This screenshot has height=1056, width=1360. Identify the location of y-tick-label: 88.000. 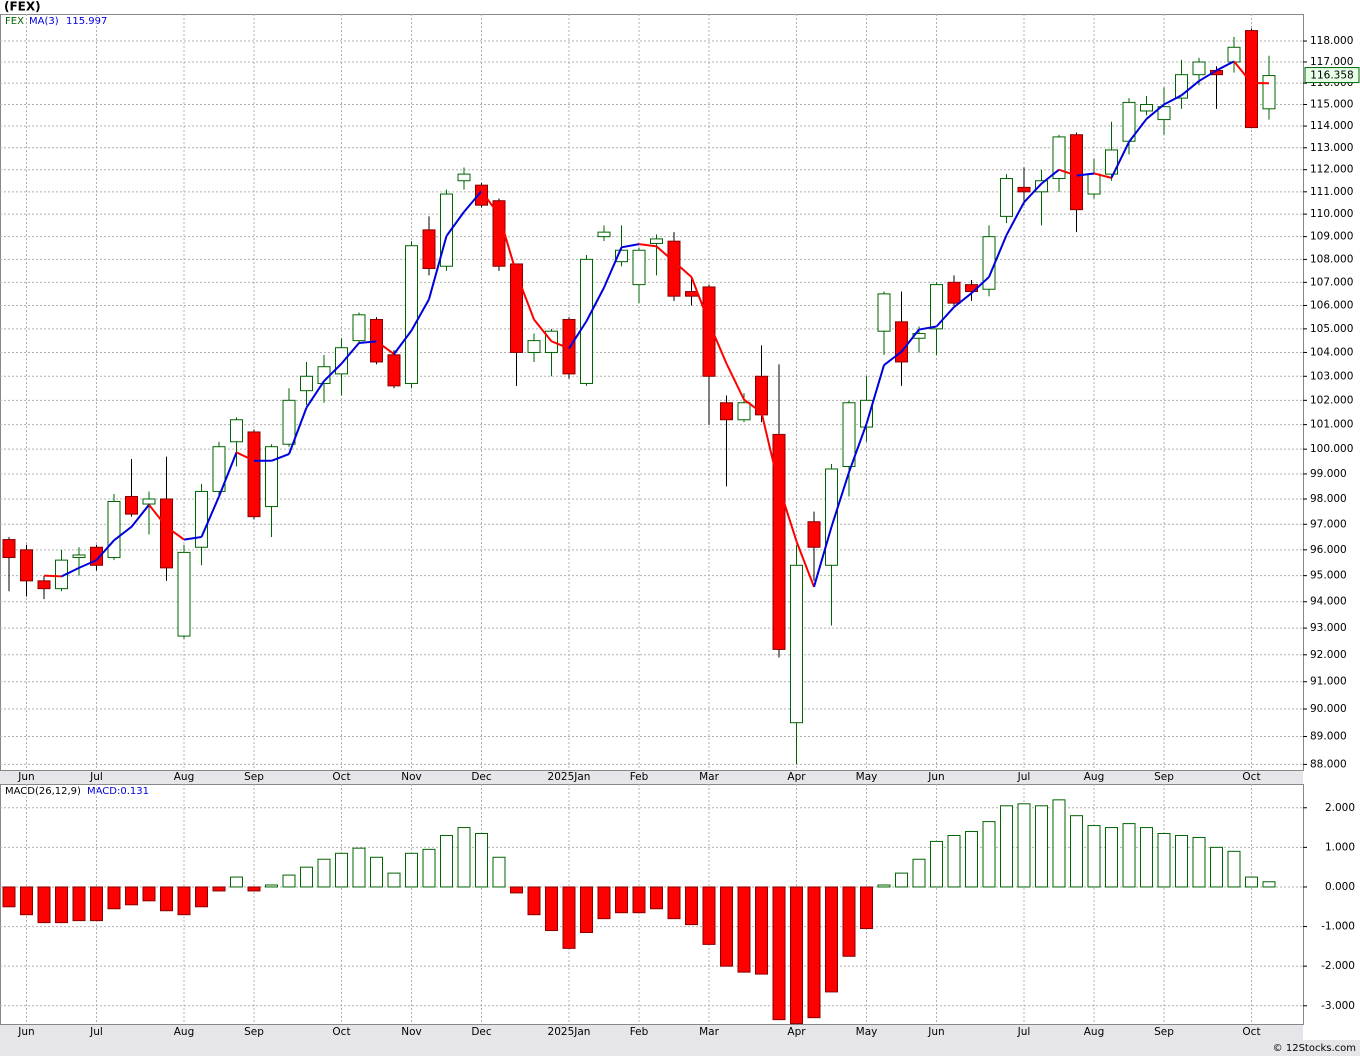
(1328, 764).